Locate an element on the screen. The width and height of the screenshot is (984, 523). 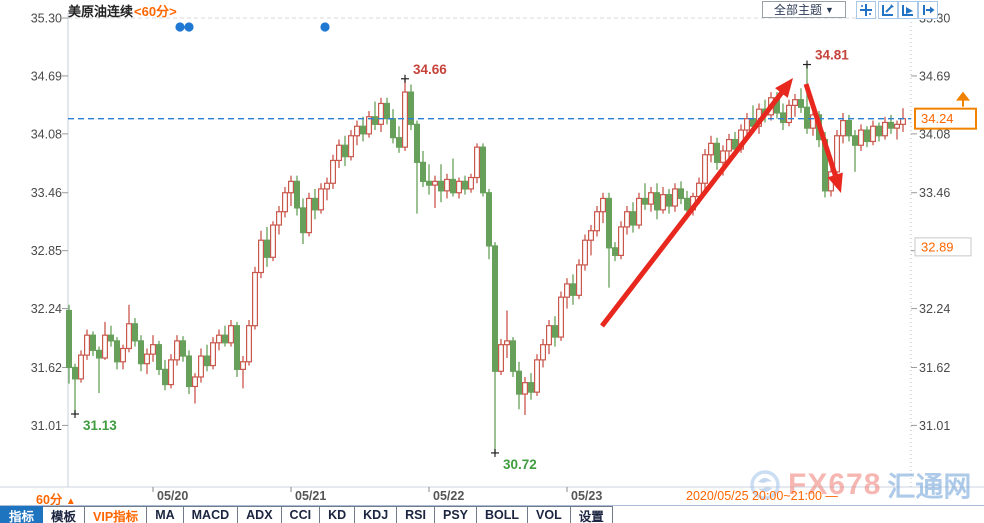
scroll-right-icon is located at coordinates (908, 10).